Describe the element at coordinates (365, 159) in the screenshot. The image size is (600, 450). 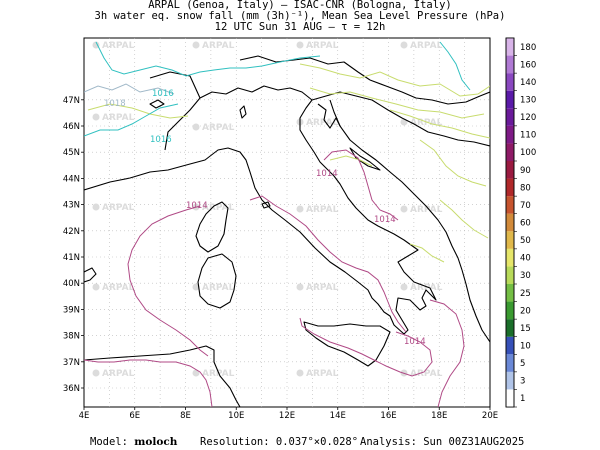
I see `coastline-croatia-islands` at that location.